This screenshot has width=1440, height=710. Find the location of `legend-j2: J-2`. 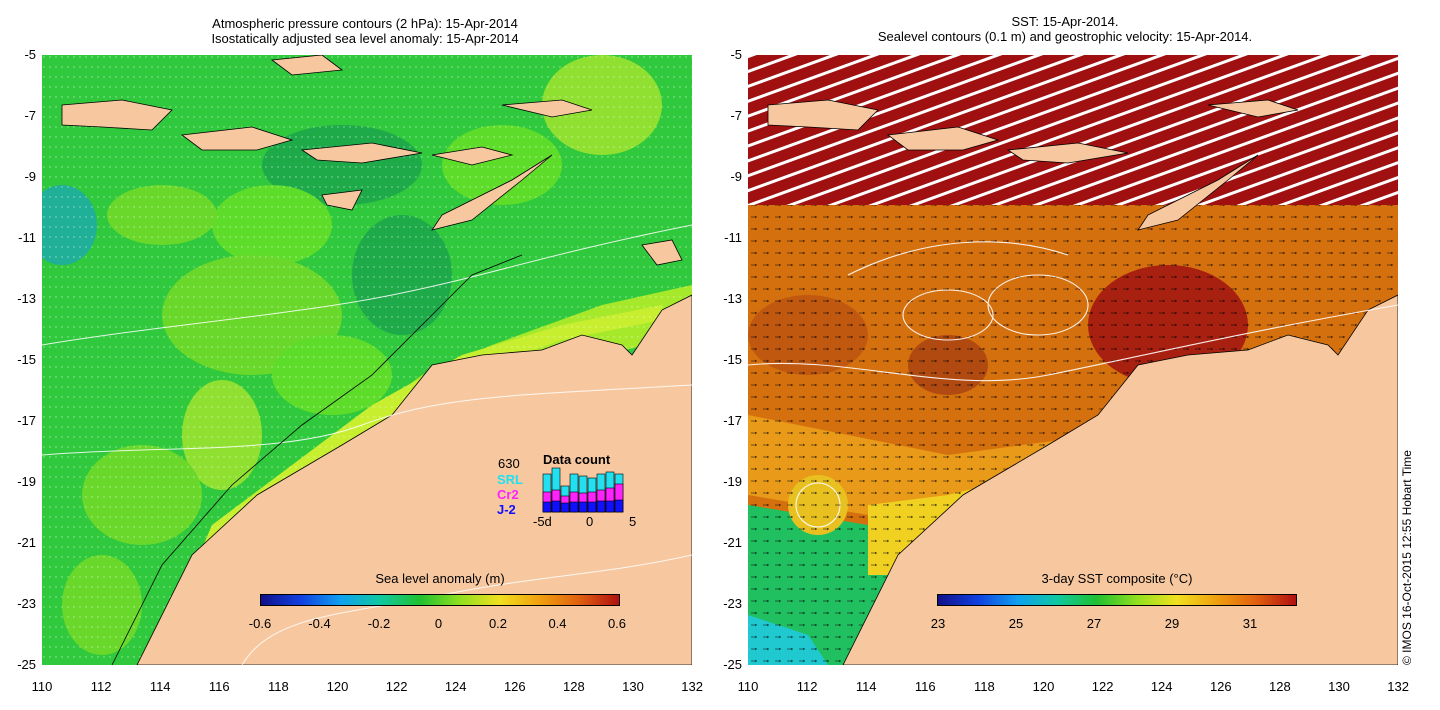

legend-j2: J-2 is located at coordinates (506, 509).